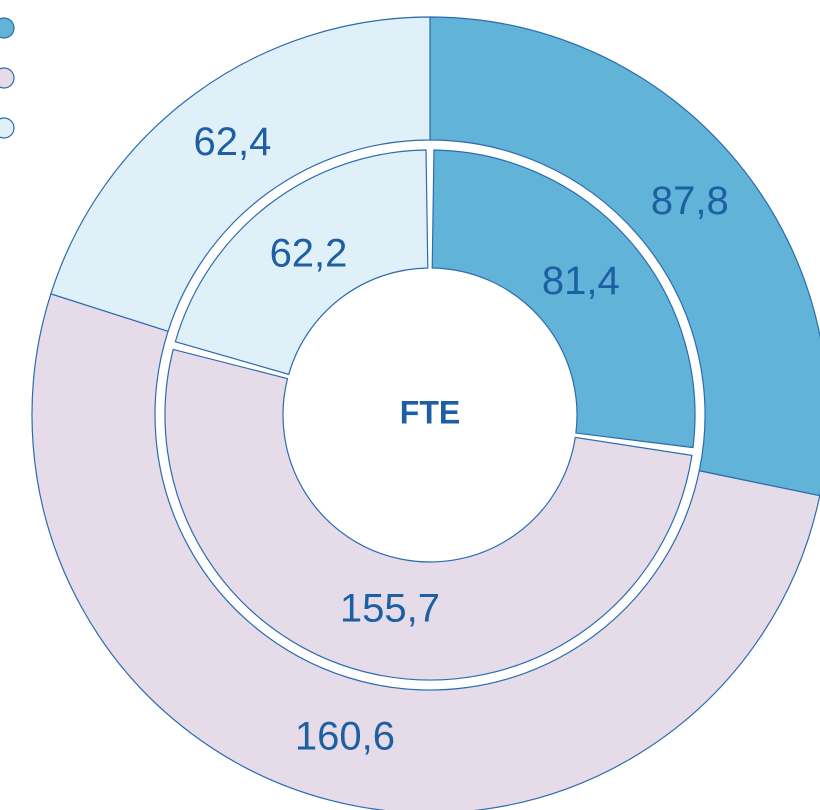 Image resolution: width=820 pixels, height=810 pixels. Describe the element at coordinates (233, 142) in the screenshot. I see `value-label: 62,4` at that location.